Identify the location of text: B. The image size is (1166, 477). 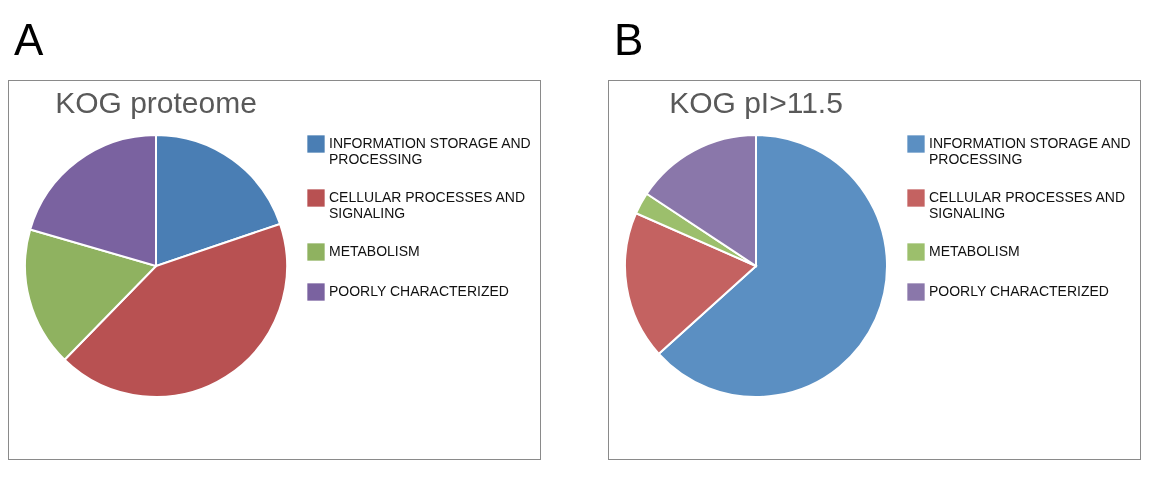
(629, 40).